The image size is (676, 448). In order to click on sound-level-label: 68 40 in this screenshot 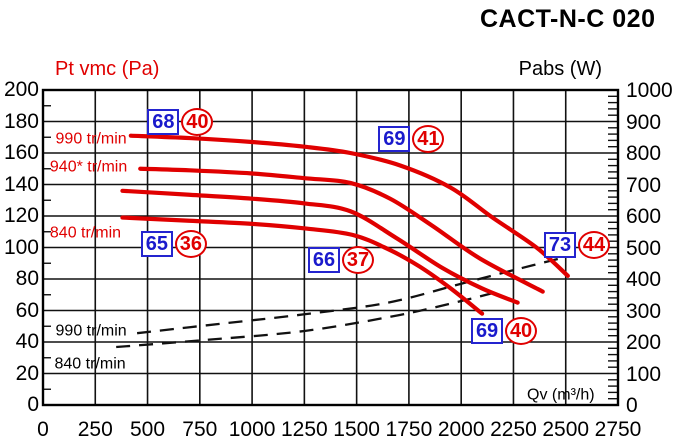, I will do `click(180, 122)`.